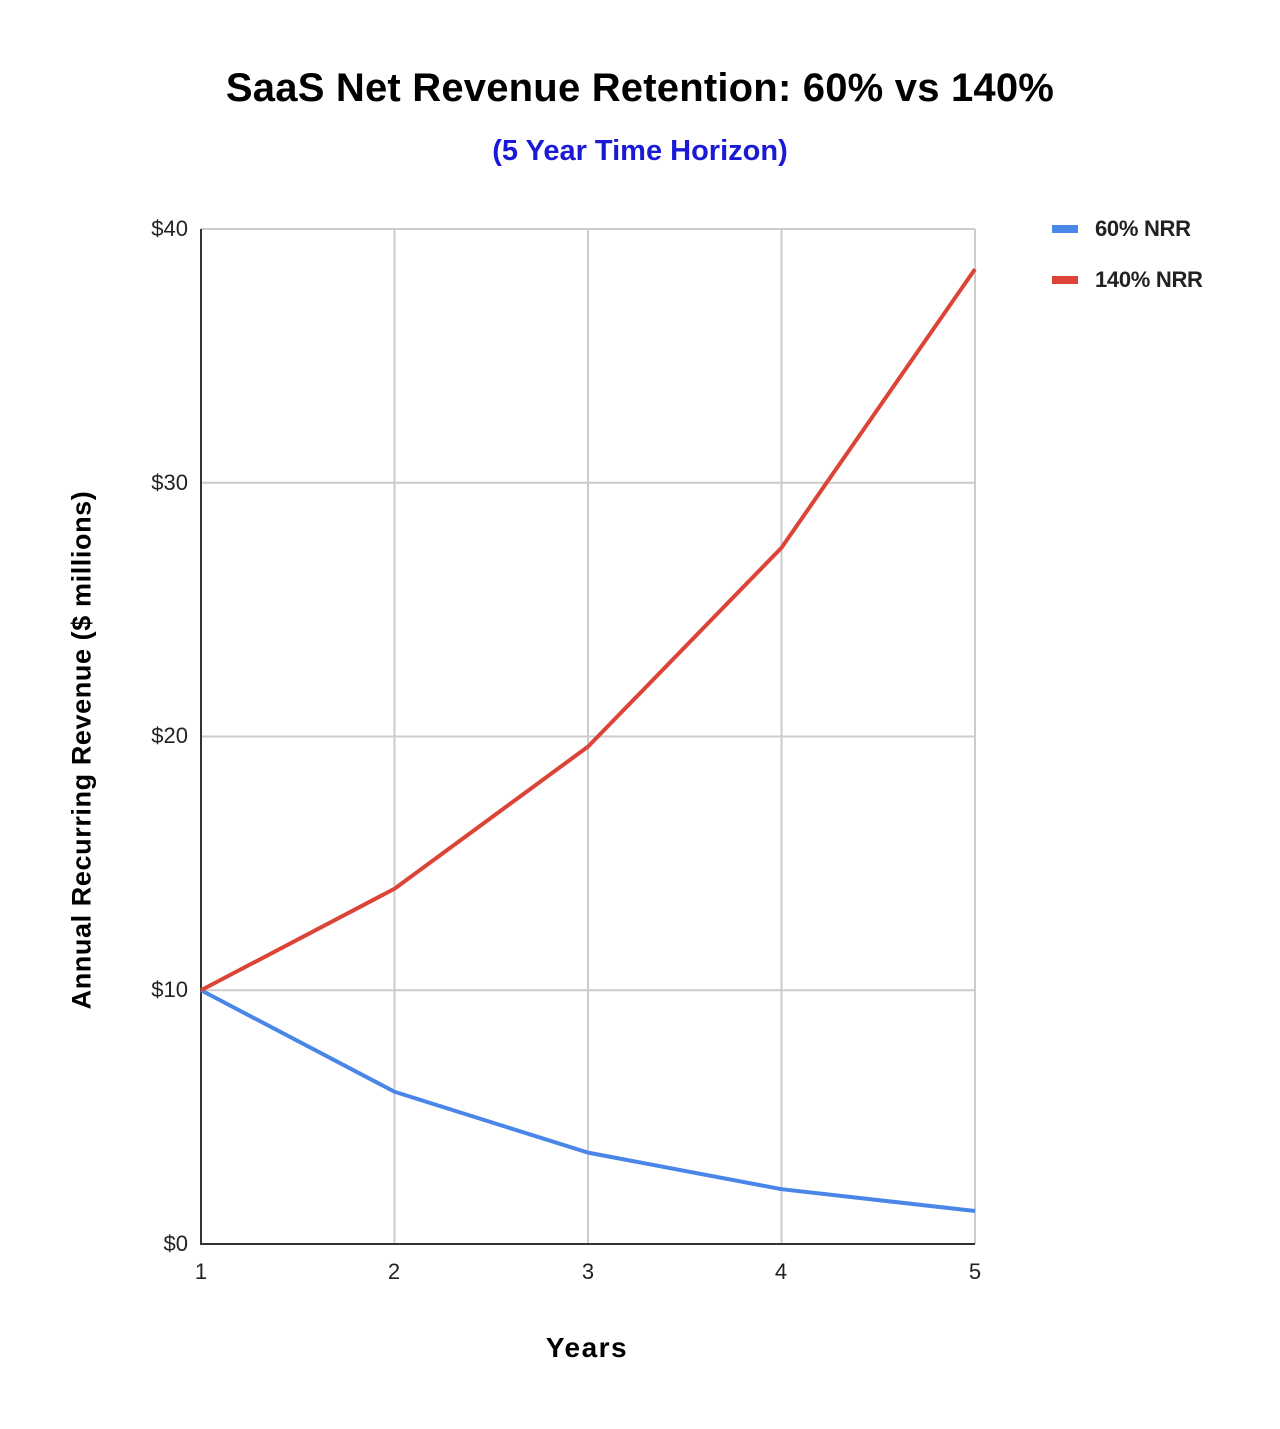  What do you see at coordinates (169, 989) in the screenshot?
I see `y-tick-label: $10` at bounding box center [169, 989].